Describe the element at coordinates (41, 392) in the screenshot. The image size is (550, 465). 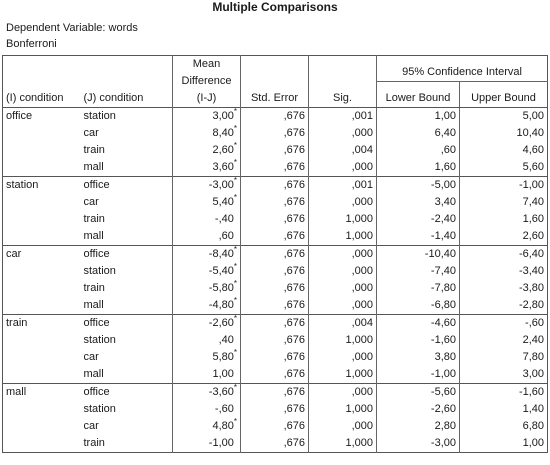
I see `i-condition-cell: mall` at that location.